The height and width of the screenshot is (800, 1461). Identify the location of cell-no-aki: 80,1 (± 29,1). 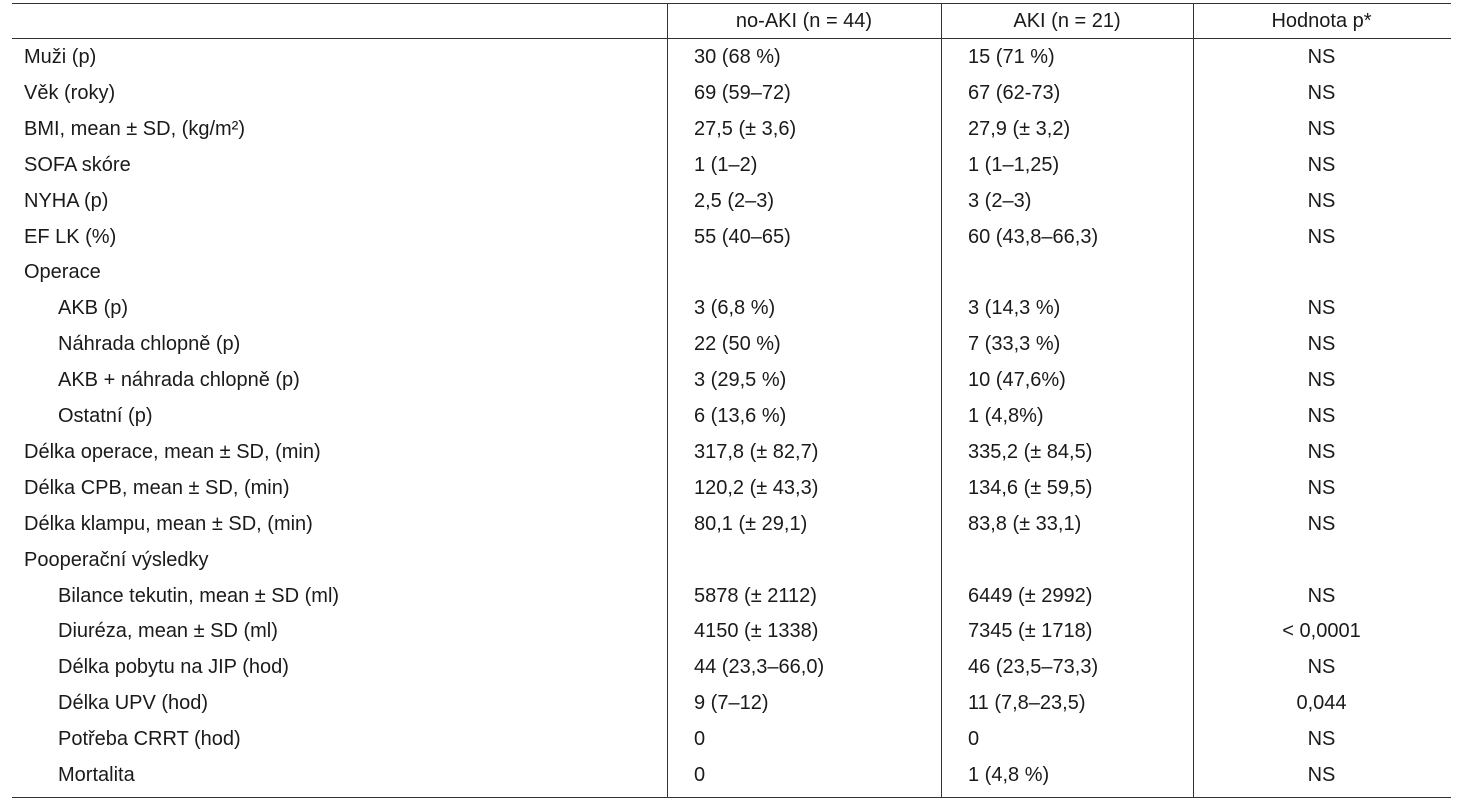
(751, 523).